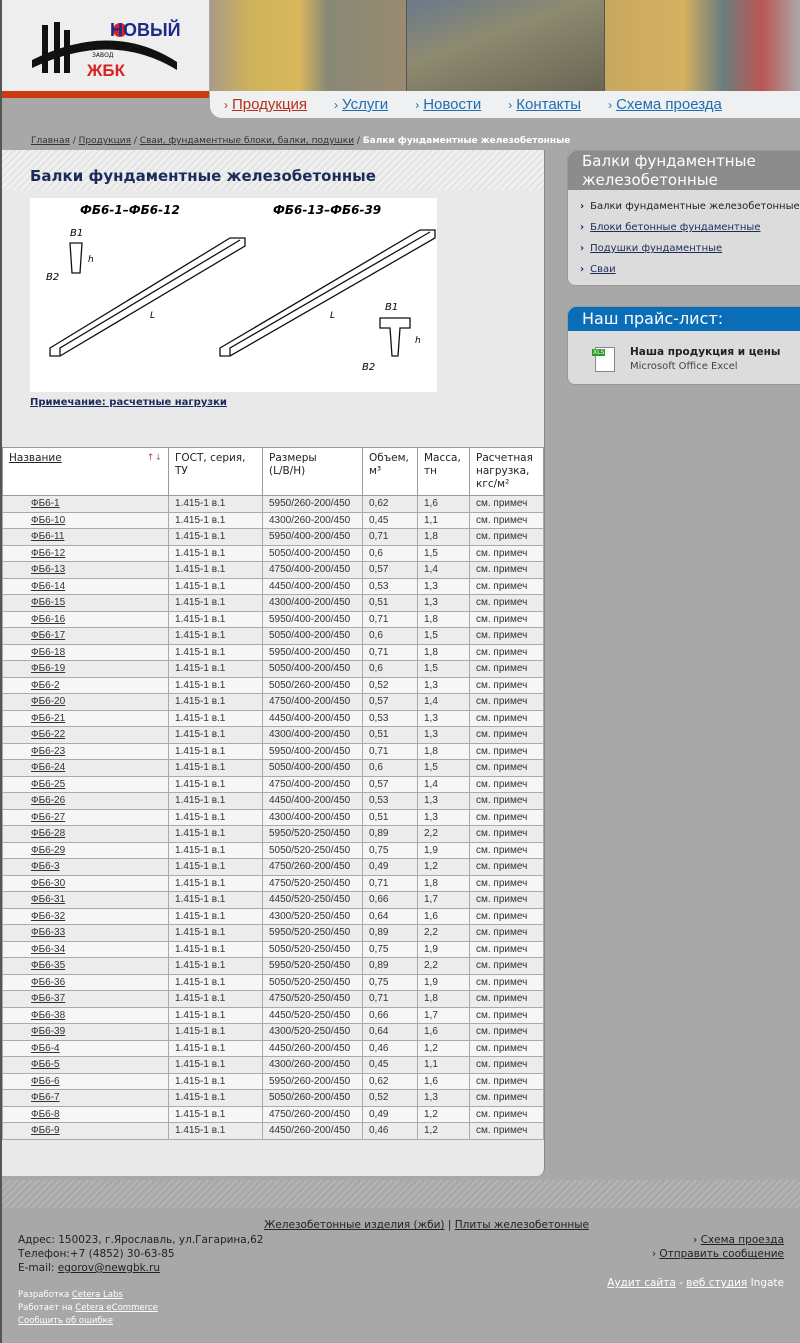 The height and width of the screenshot is (1343, 800). Describe the element at coordinates (48, 768) in the screenshot. I see `product-link: ФБ6-24` at that location.